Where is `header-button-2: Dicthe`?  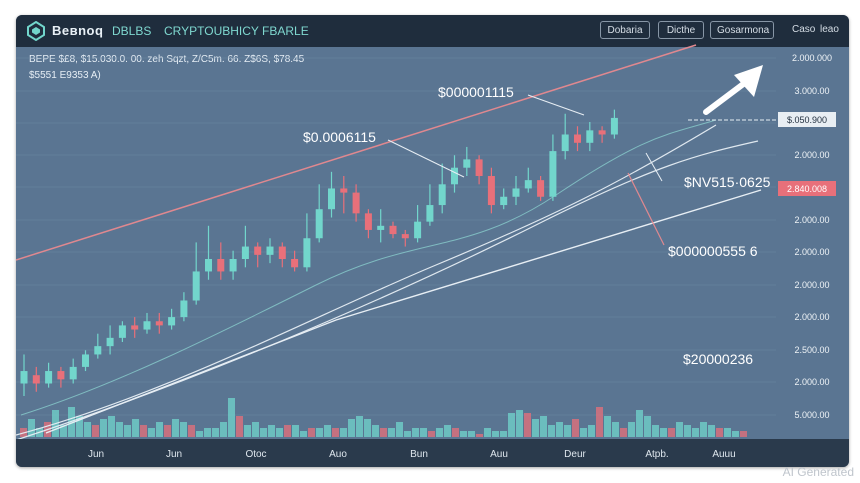
header-button-2: Dicthe is located at coordinates (681, 30).